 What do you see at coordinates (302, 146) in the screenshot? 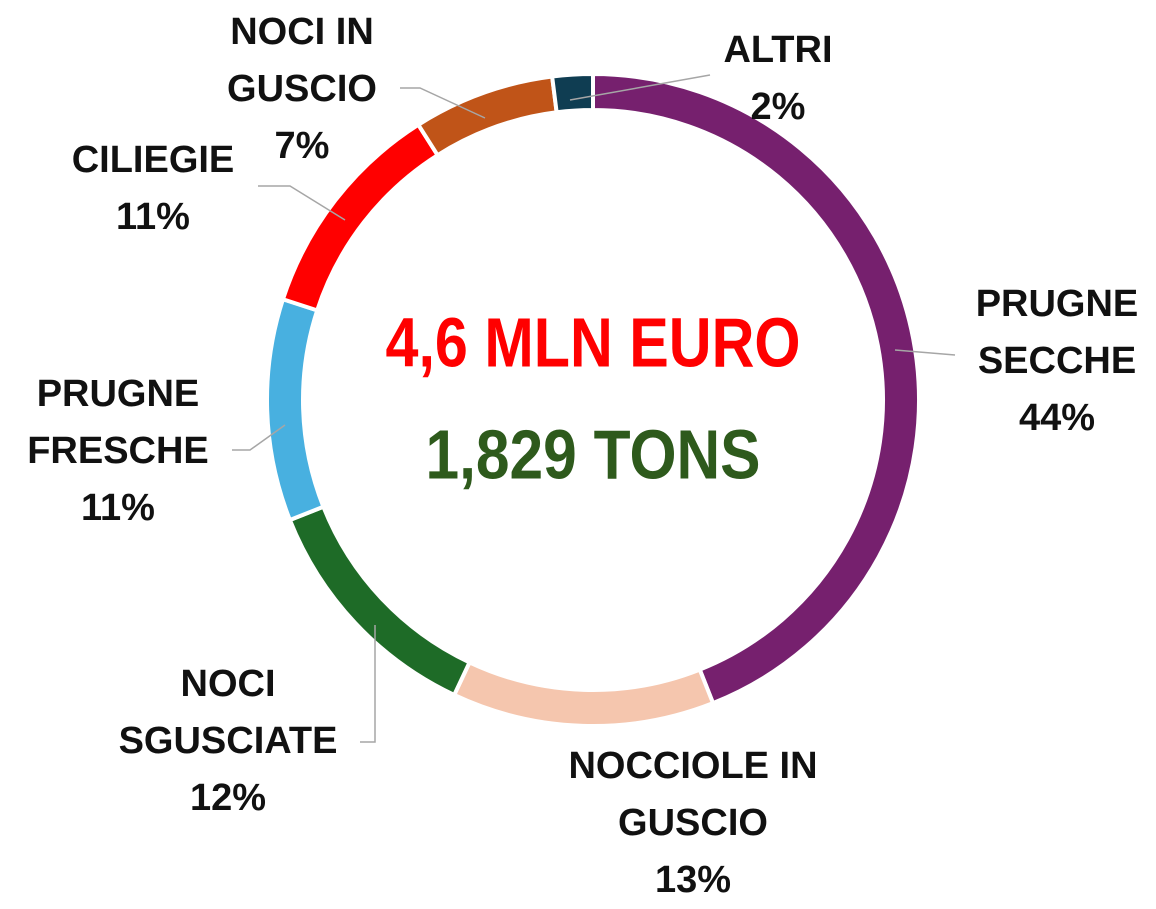
I see `value-label: 7%` at bounding box center [302, 146].